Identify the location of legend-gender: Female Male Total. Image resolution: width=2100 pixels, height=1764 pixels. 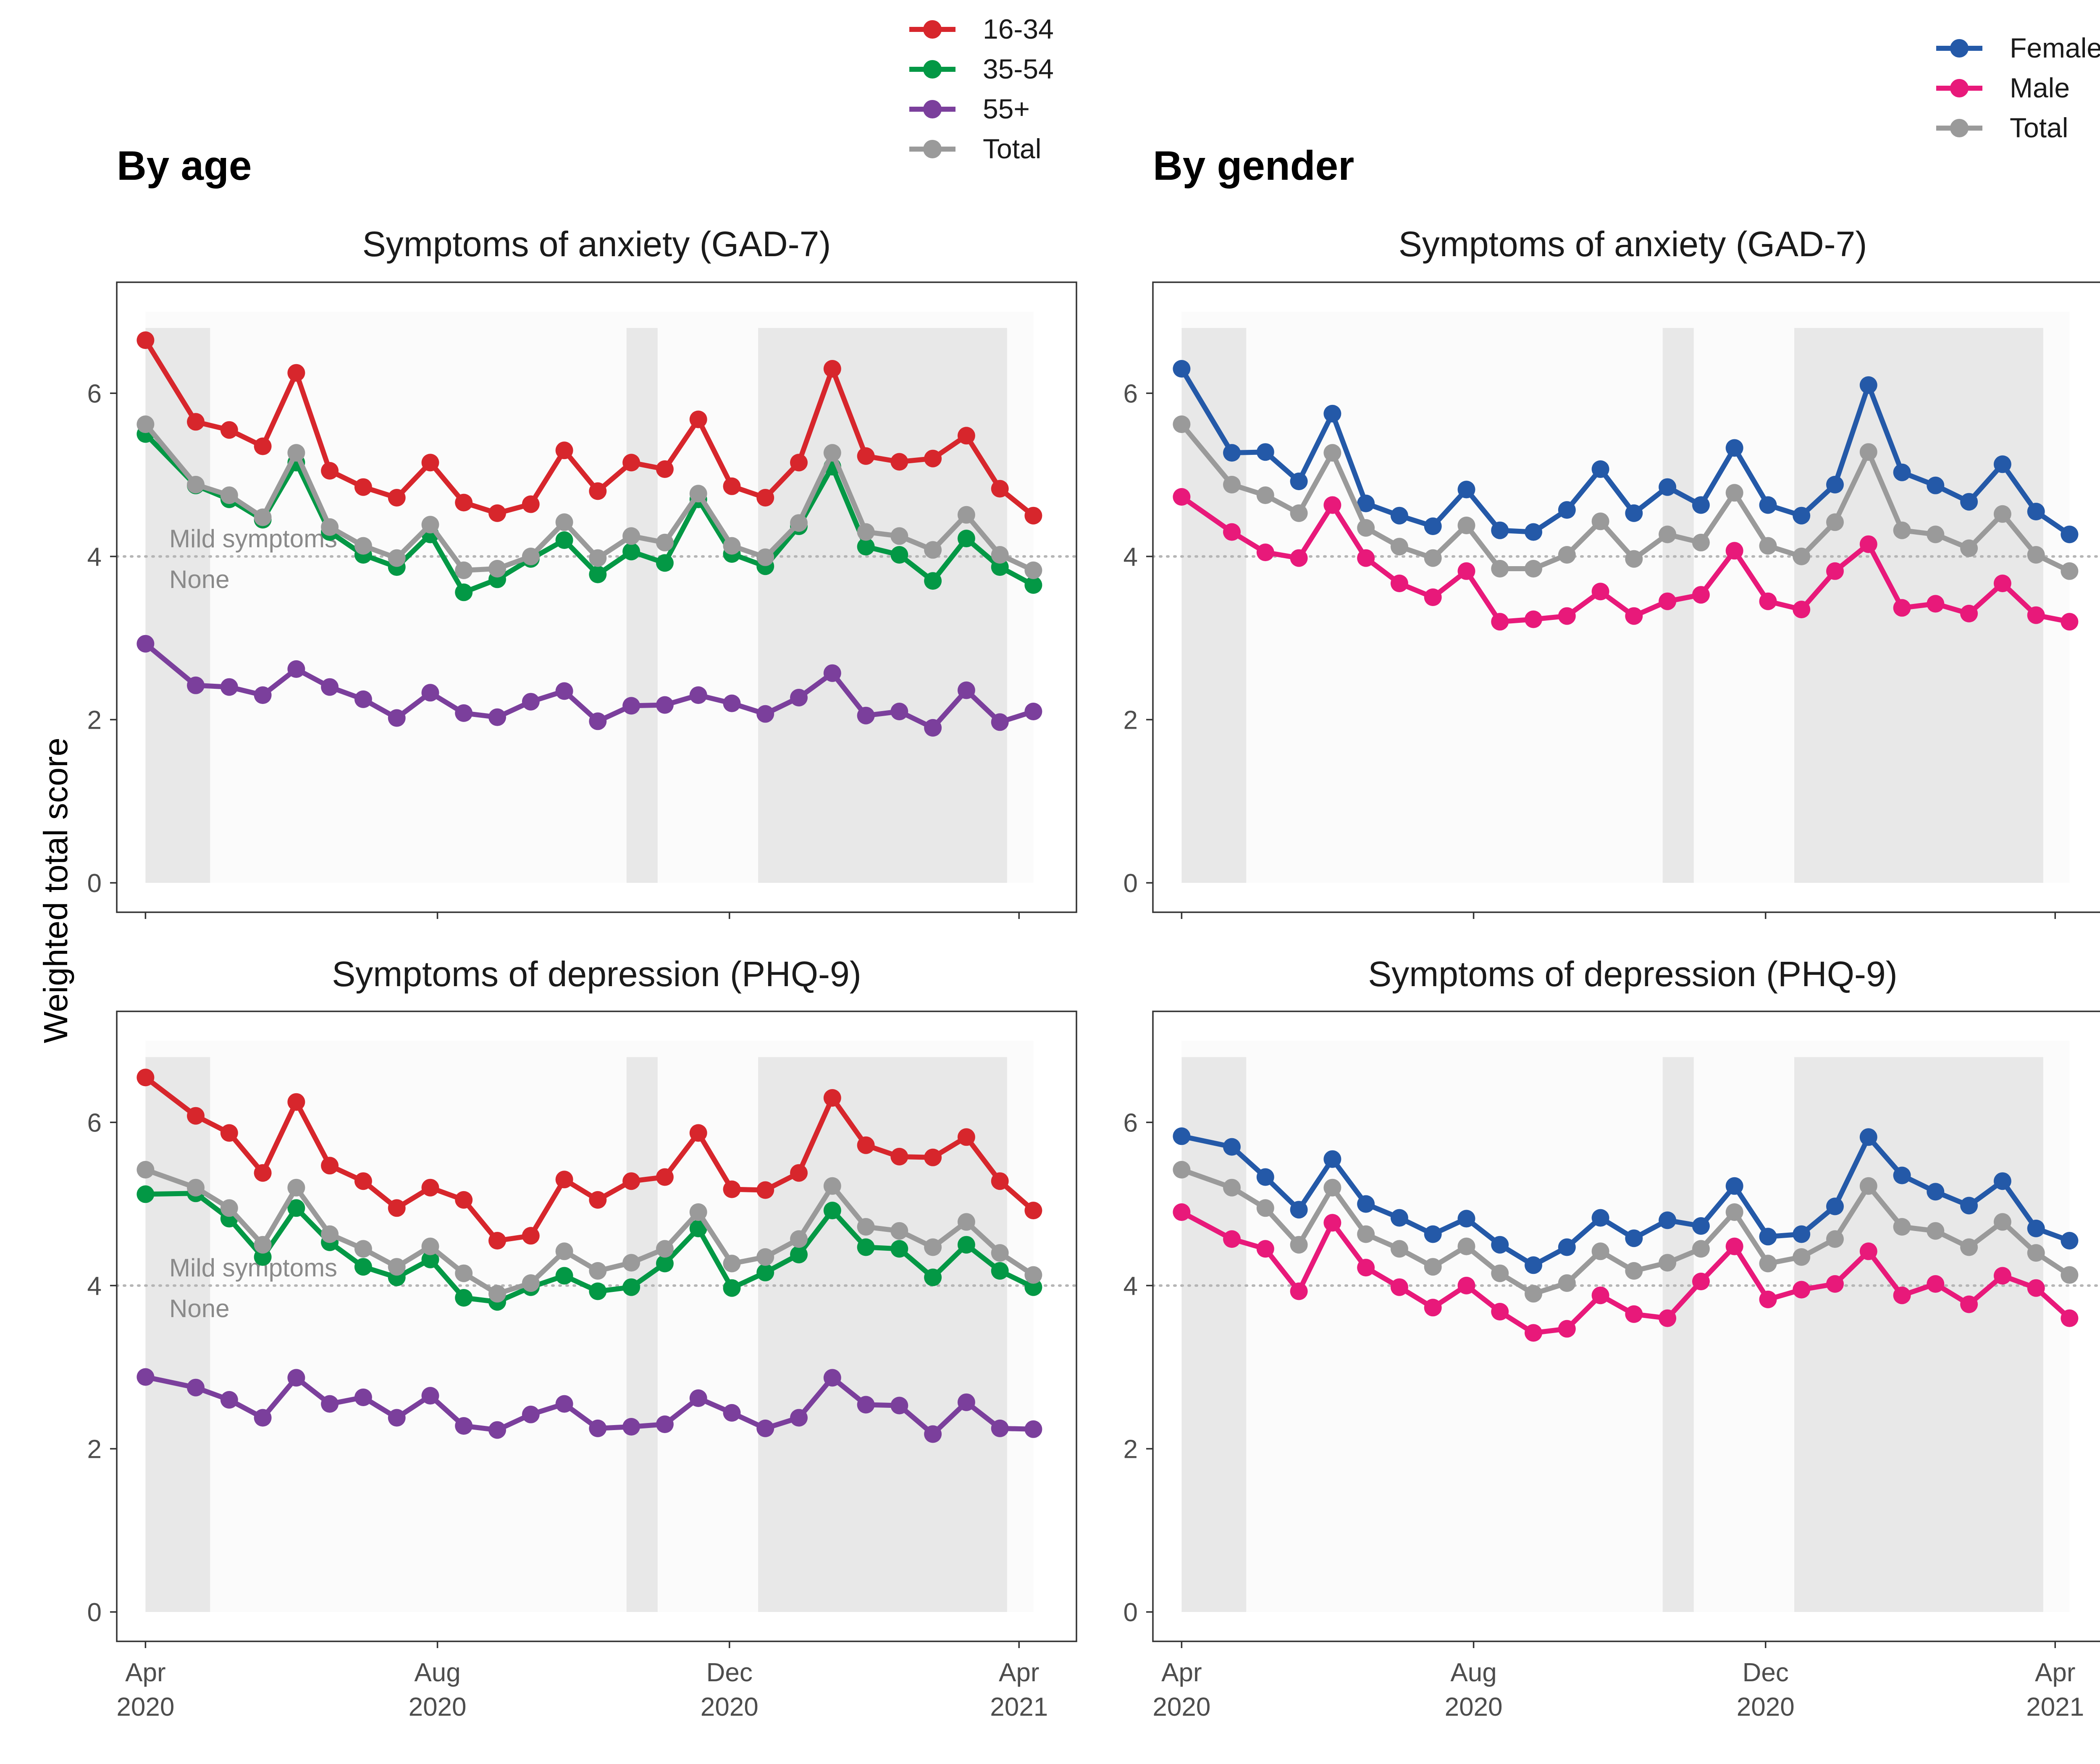
(2018, 87).